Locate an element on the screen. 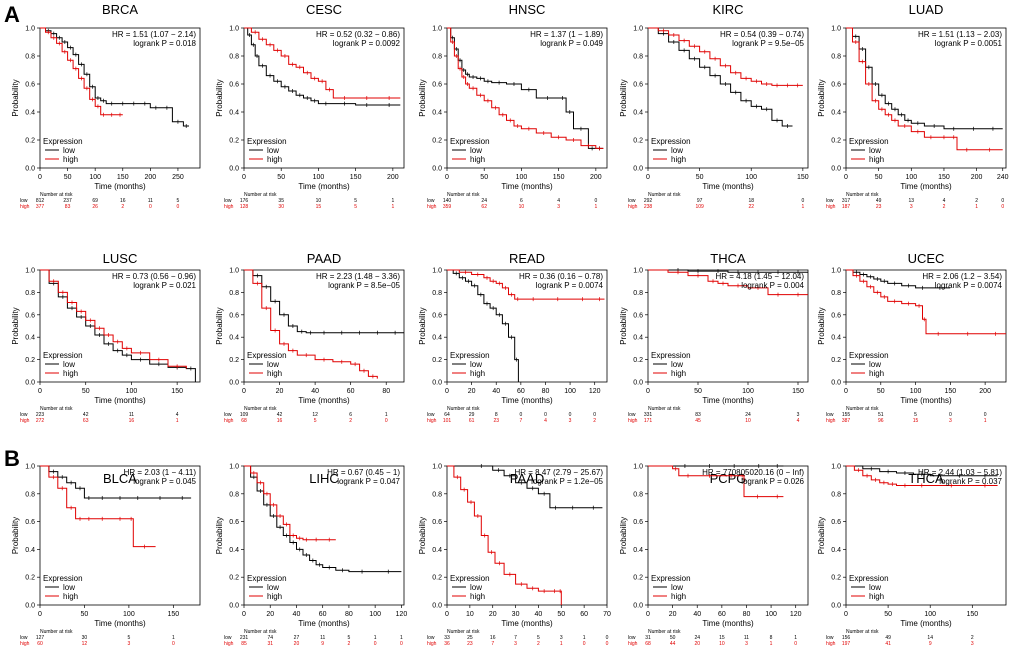 The image size is (1020, 653). risk-count-high: 128 is located at coordinates (244, 207).